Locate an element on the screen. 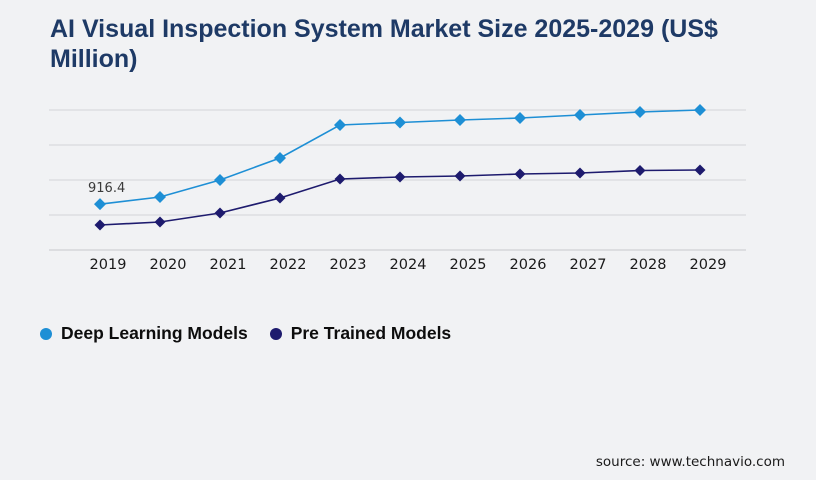 This screenshot has height=480, width=816. chart-legend: Deep Learning Models Pre Trained Models is located at coordinates (245, 333).